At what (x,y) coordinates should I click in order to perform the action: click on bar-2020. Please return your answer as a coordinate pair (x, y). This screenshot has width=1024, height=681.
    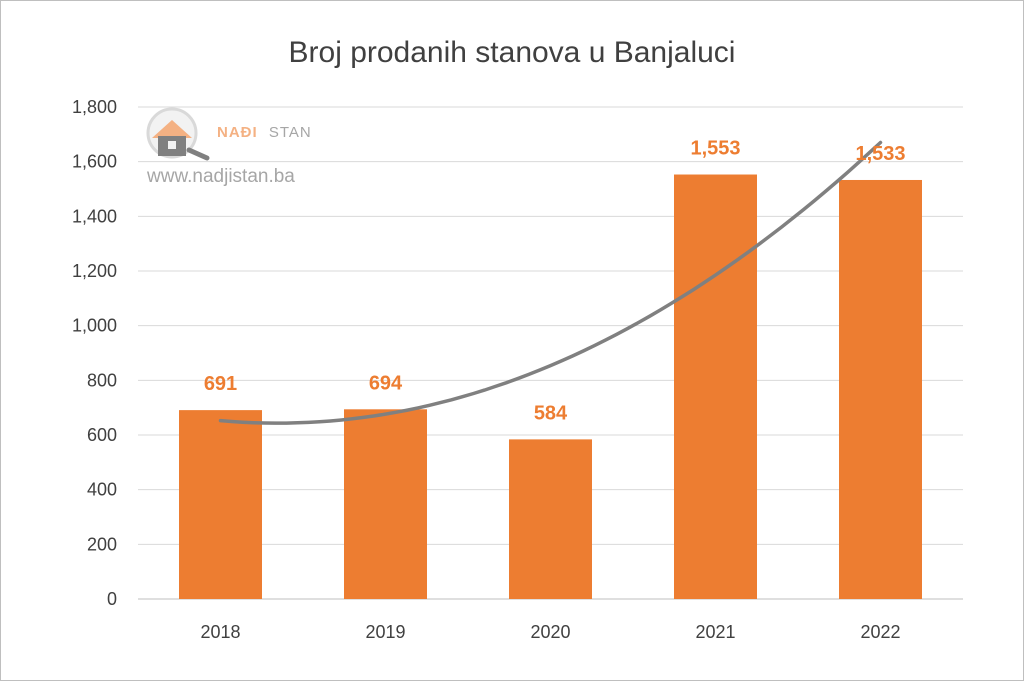
    Looking at the image, I should click on (550, 519).